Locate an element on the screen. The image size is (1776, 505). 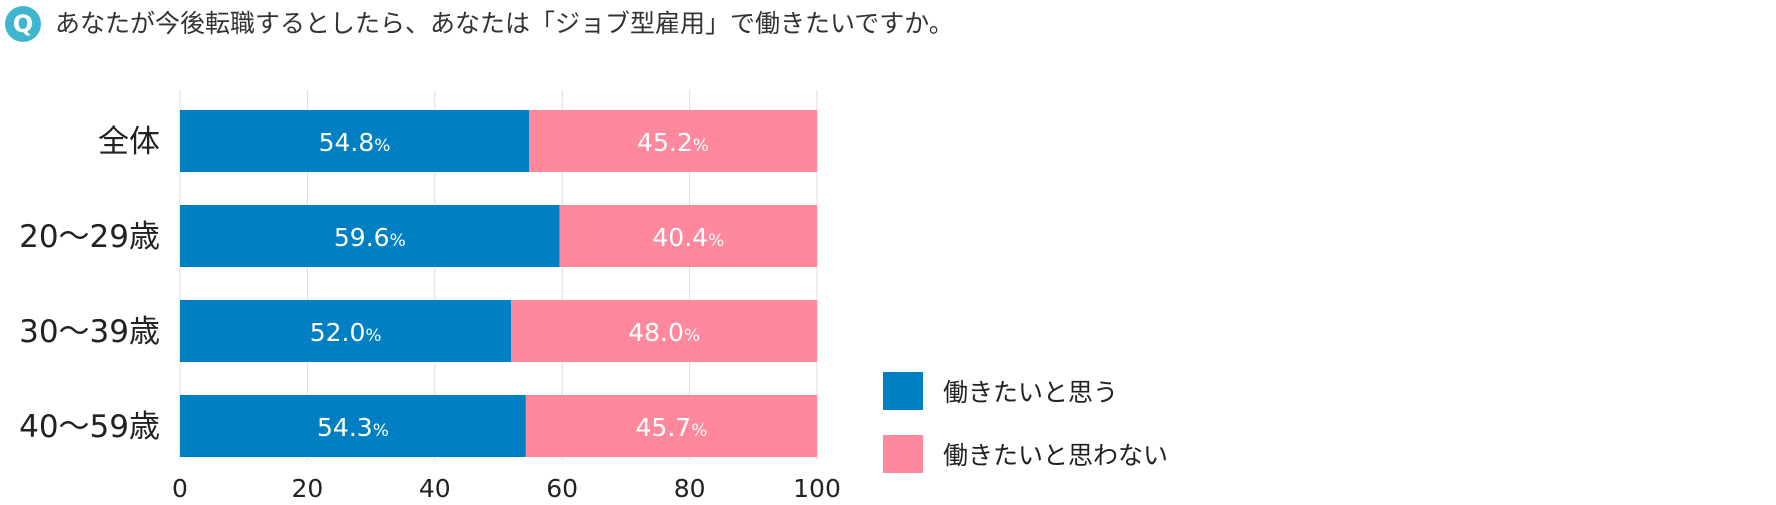
data-label: 45.7% is located at coordinates (672, 427).